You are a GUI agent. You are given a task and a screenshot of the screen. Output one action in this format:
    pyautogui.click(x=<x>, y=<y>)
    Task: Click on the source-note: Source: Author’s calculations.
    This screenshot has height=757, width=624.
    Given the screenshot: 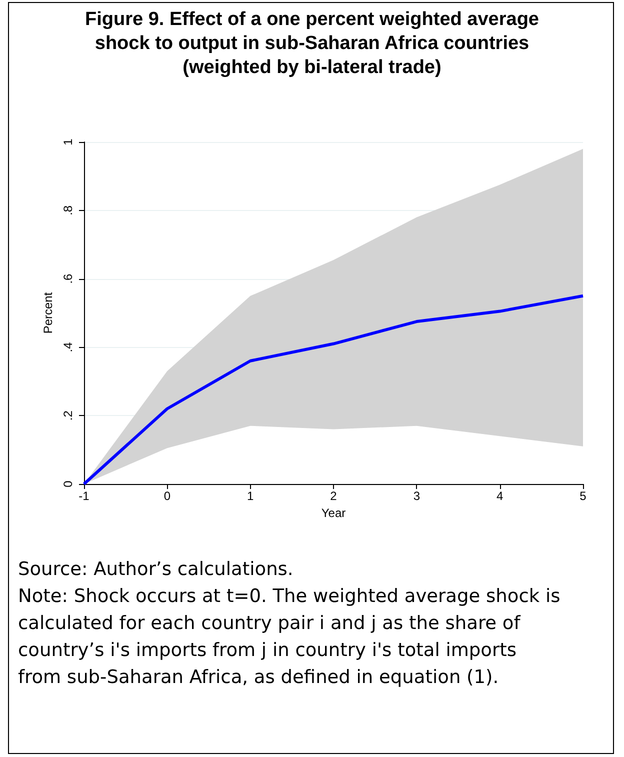 What is the action you would take?
    pyautogui.click(x=156, y=570)
    